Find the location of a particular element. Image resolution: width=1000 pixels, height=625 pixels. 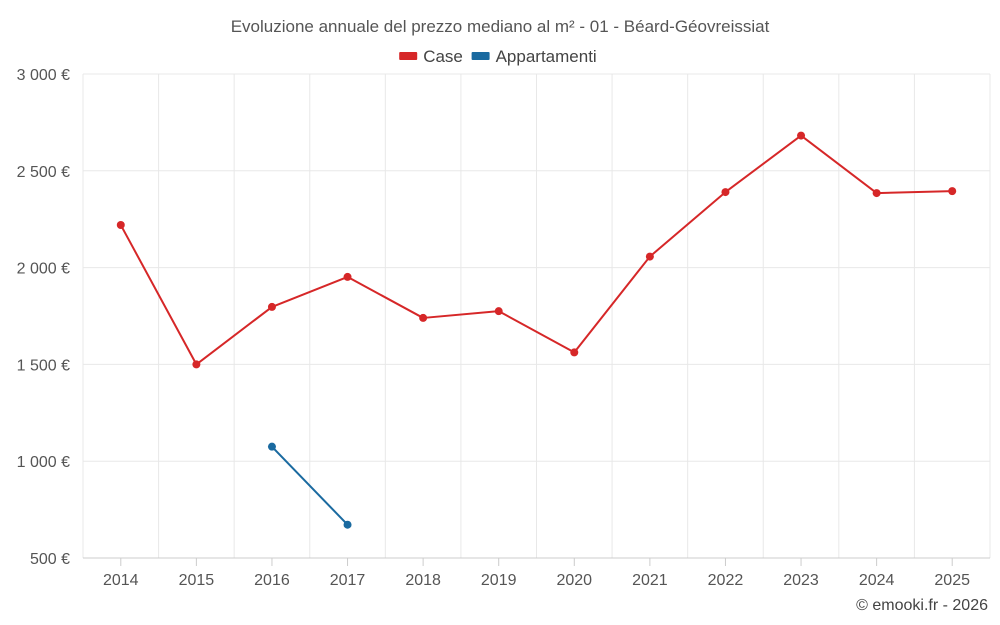

y-tick-label: 2 500 € is located at coordinates (43, 172).